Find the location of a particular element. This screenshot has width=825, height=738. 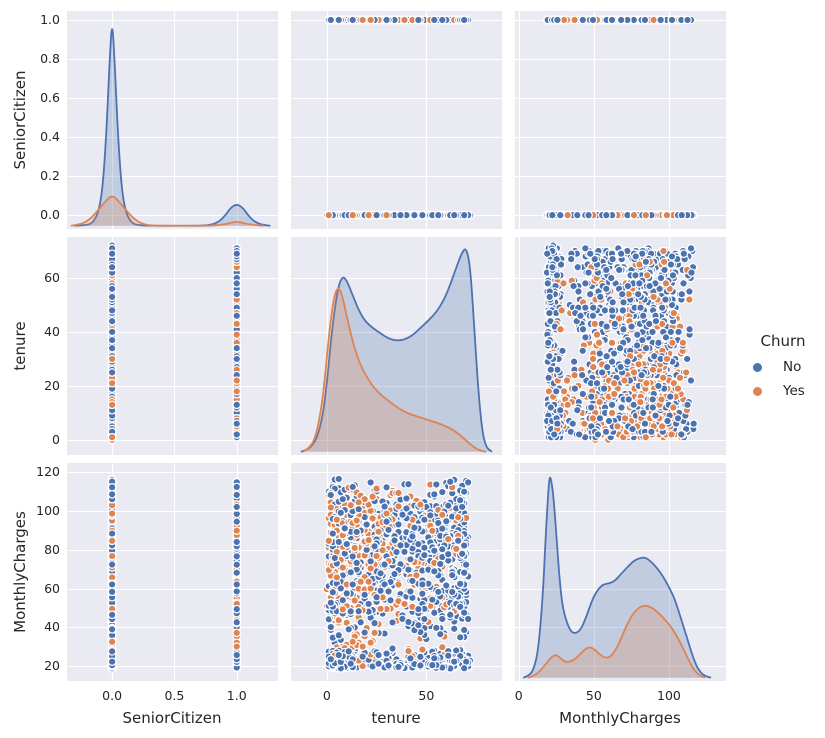

legend-entry-yes: Yes is located at coordinates (783, 391).